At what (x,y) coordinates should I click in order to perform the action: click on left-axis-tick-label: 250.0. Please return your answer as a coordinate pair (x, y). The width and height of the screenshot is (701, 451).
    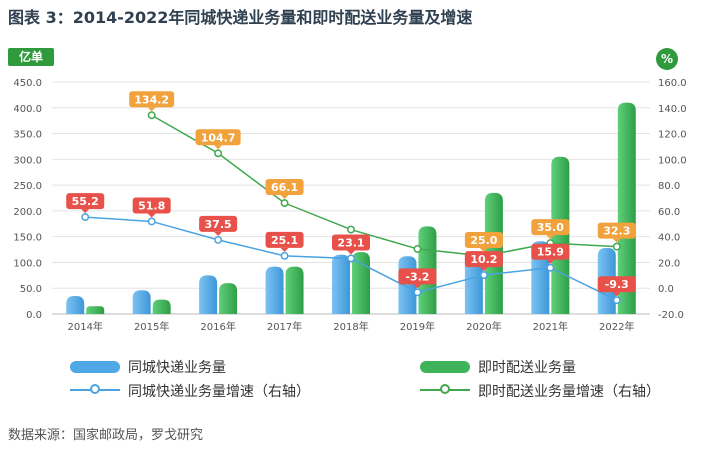
    Looking at the image, I should click on (27, 186).